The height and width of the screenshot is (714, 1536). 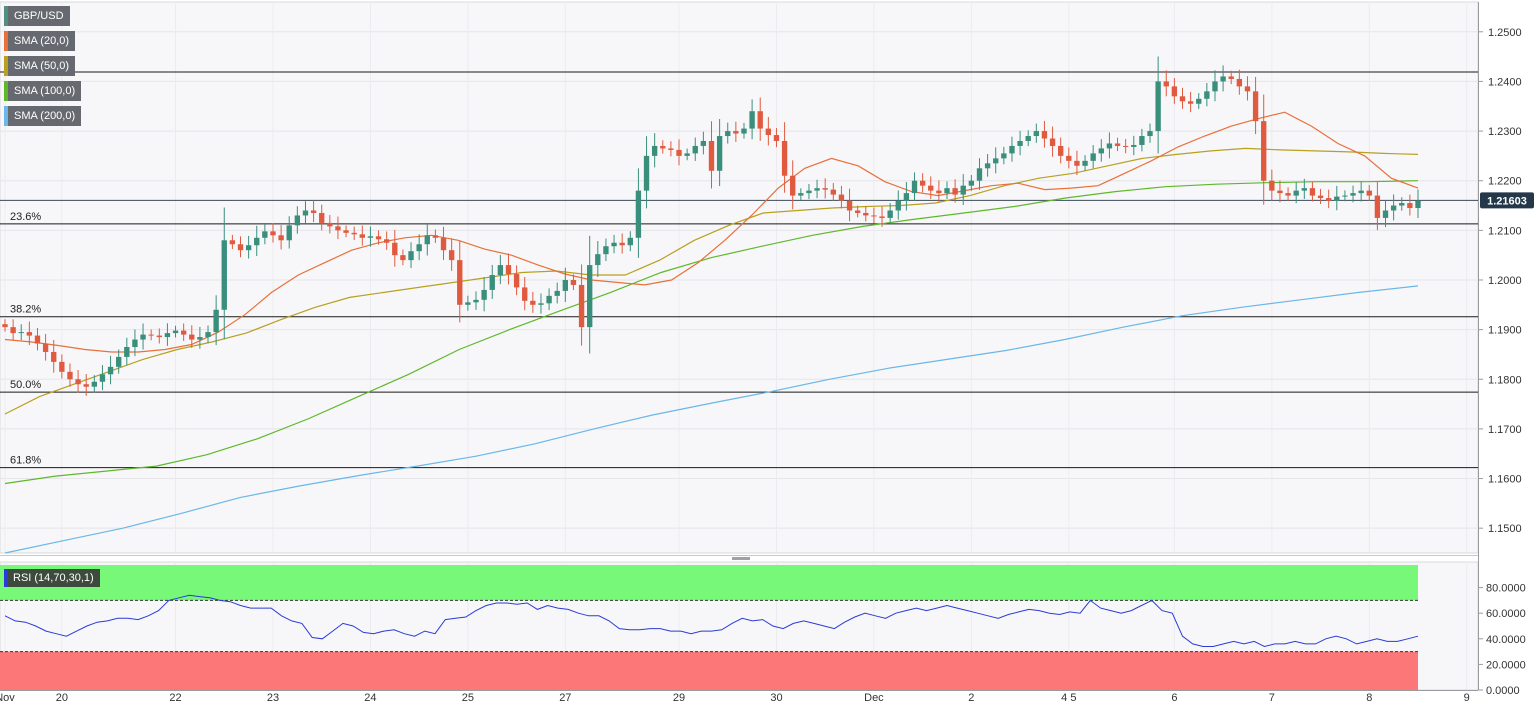 What do you see at coordinates (25, 217) in the screenshot?
I see `fib-level-label: 23.6%` at bounding box center [25, 217].